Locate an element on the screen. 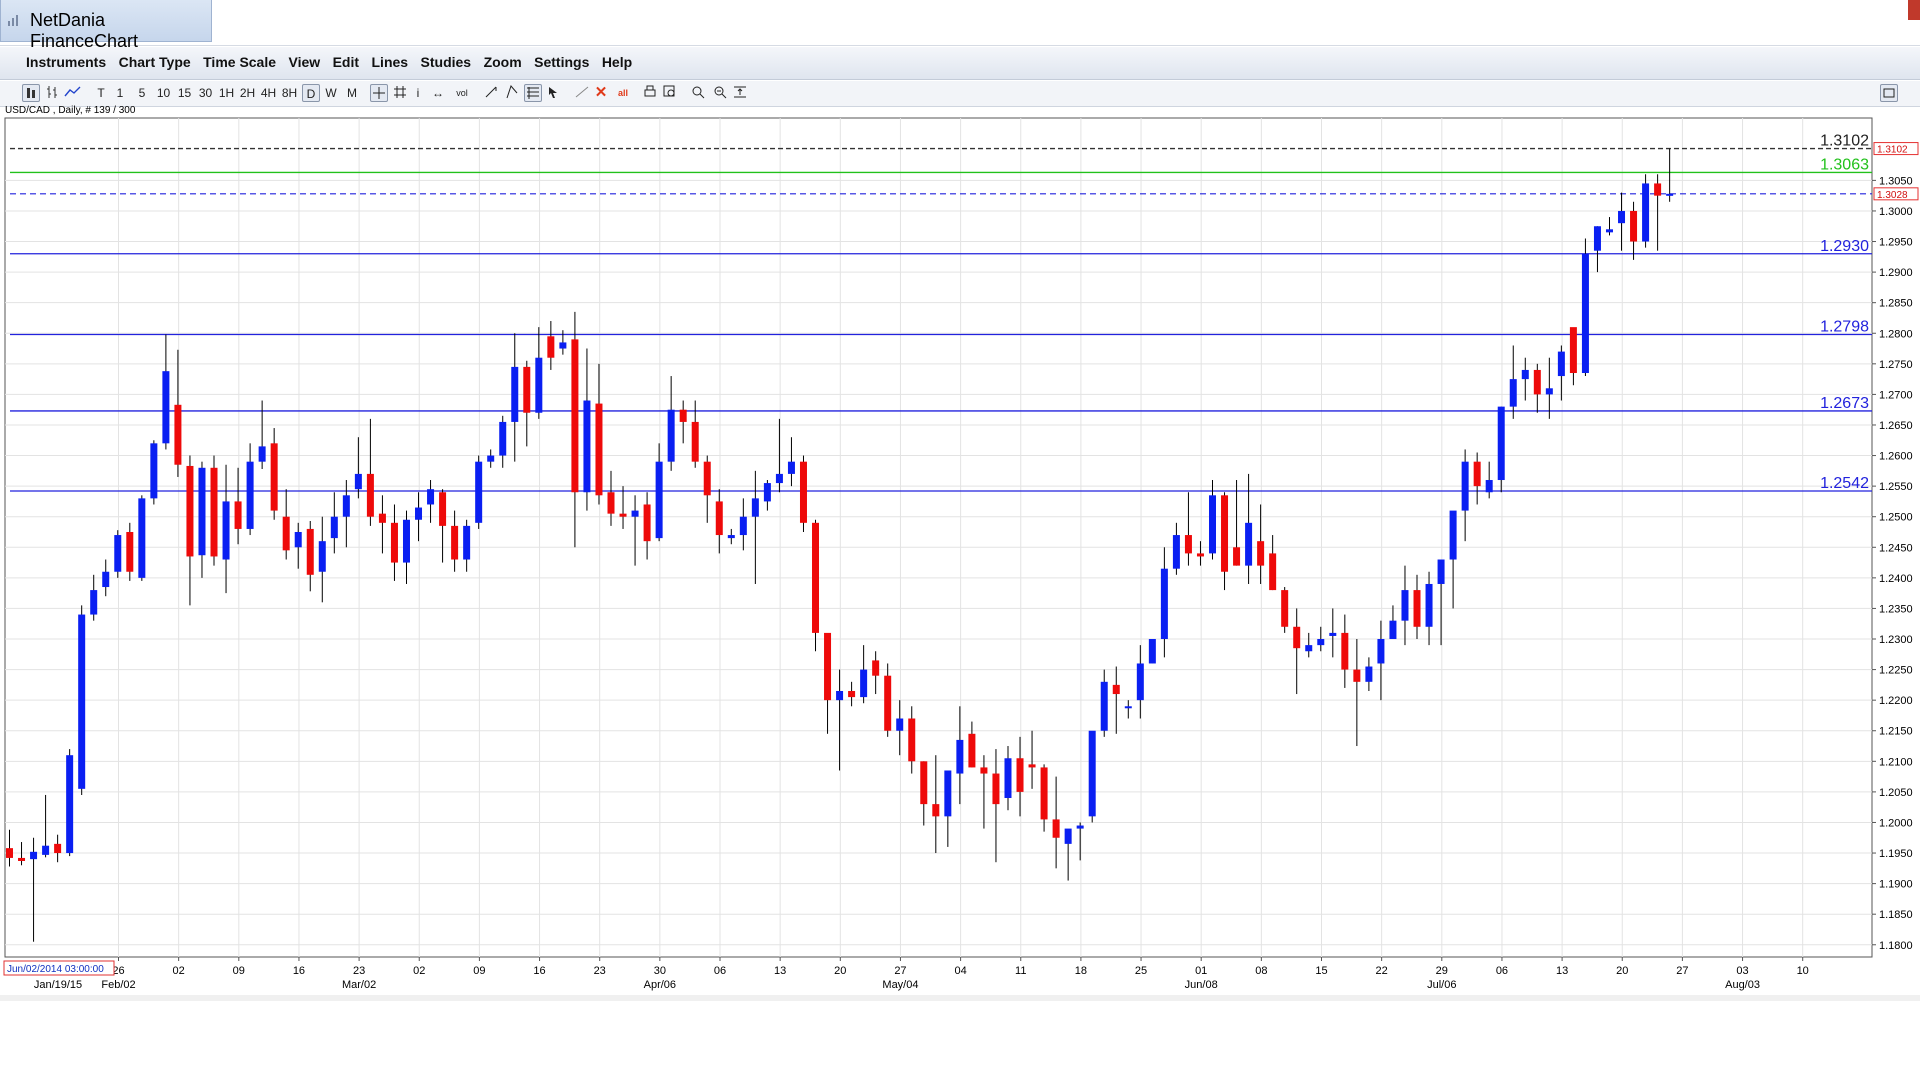 This screenshot has height=1080, width=1920. y-tick-label: 1.2900 is located at coordinates (1896, 273).